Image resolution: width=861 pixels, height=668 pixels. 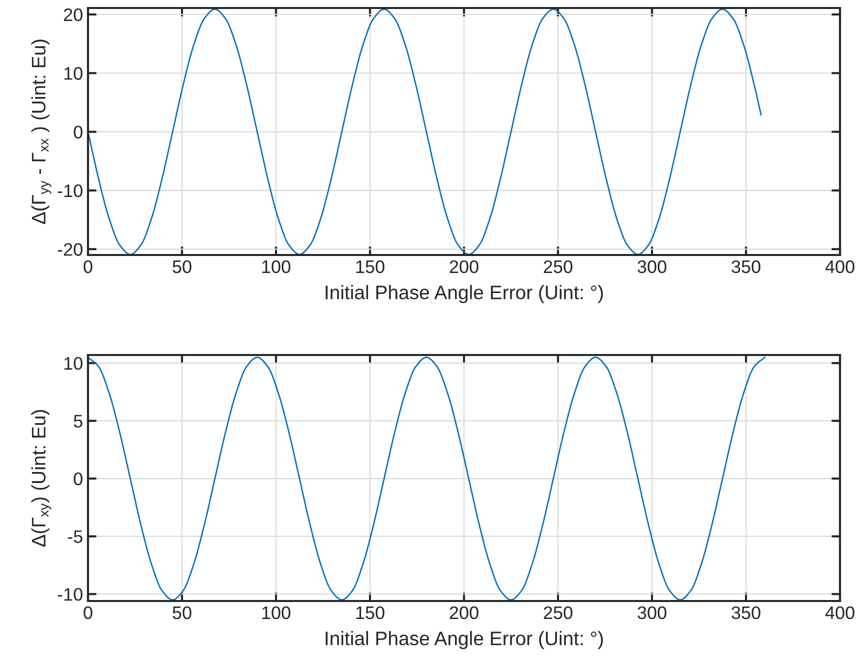 What do you see at coordinates (70, 249) in the screenshot?
I see `y-tick-label: -20` at bounding box center [70, 249].